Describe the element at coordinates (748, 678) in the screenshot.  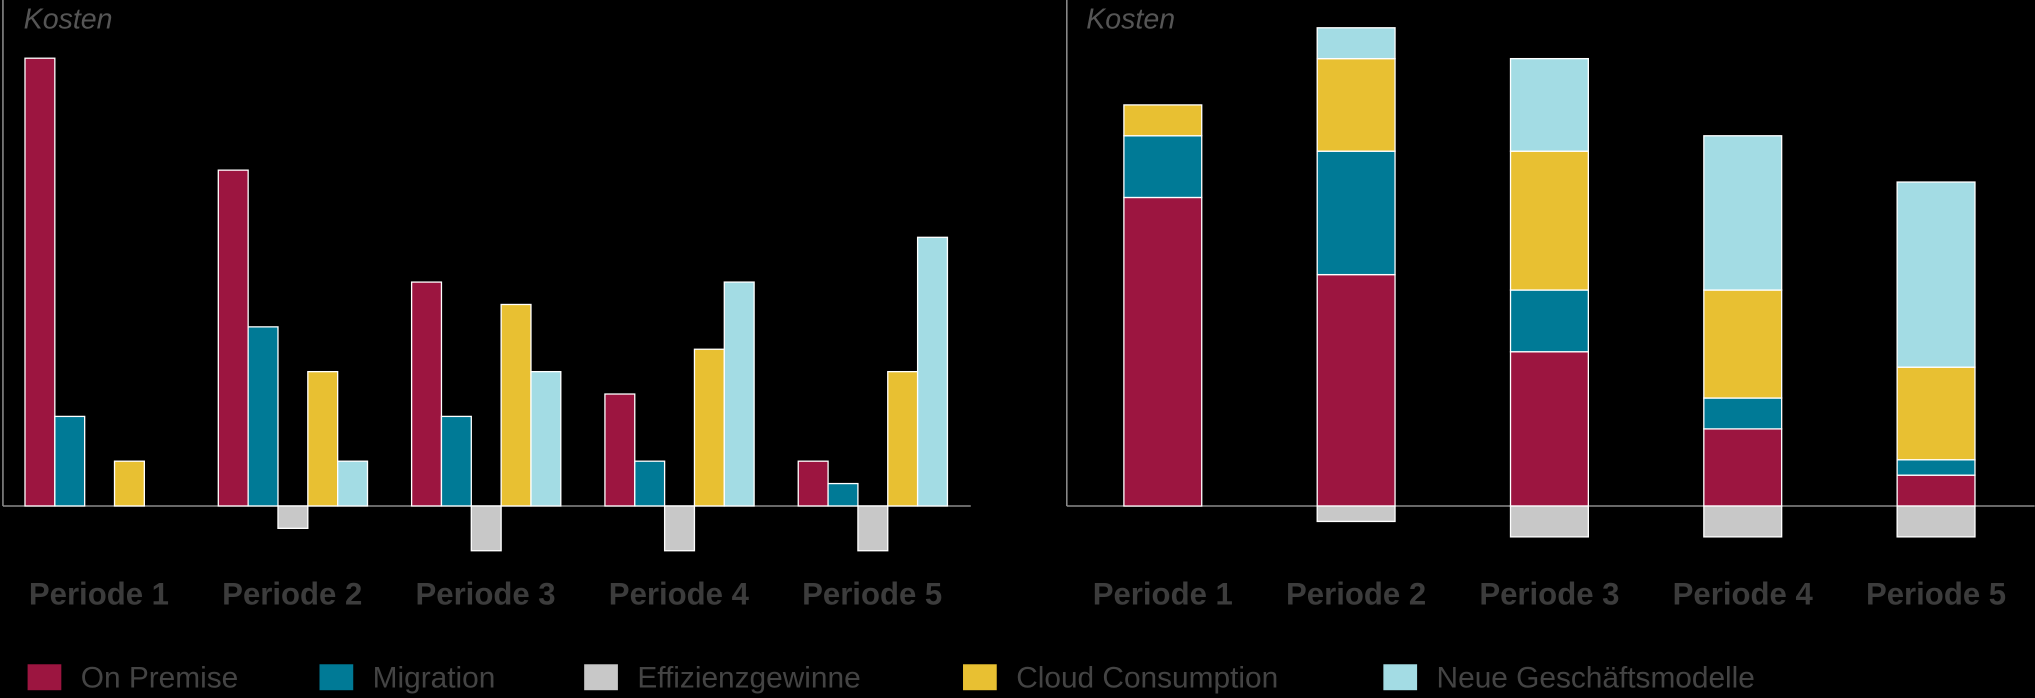
I see `legend-label: Effizienzgewinne` at that location.